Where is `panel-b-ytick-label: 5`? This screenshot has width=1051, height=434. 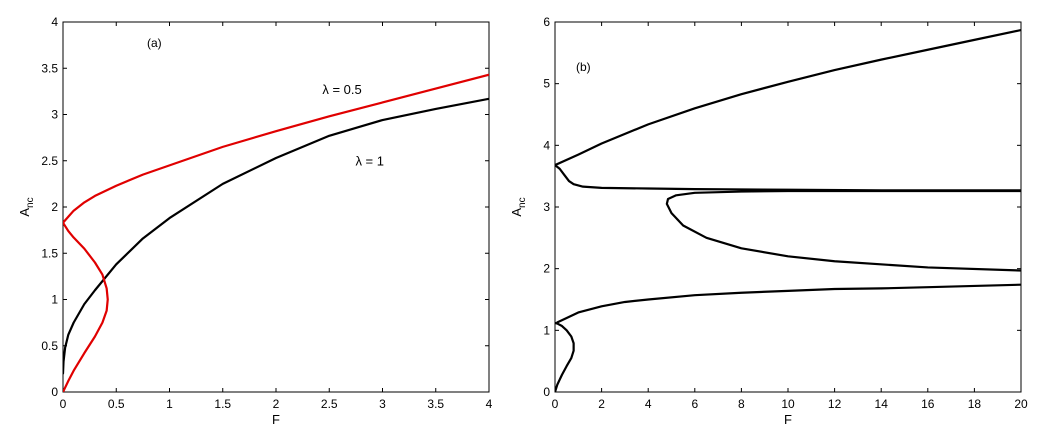
panel-b-ytick-label: 5 is located at coordinates (546, 84).